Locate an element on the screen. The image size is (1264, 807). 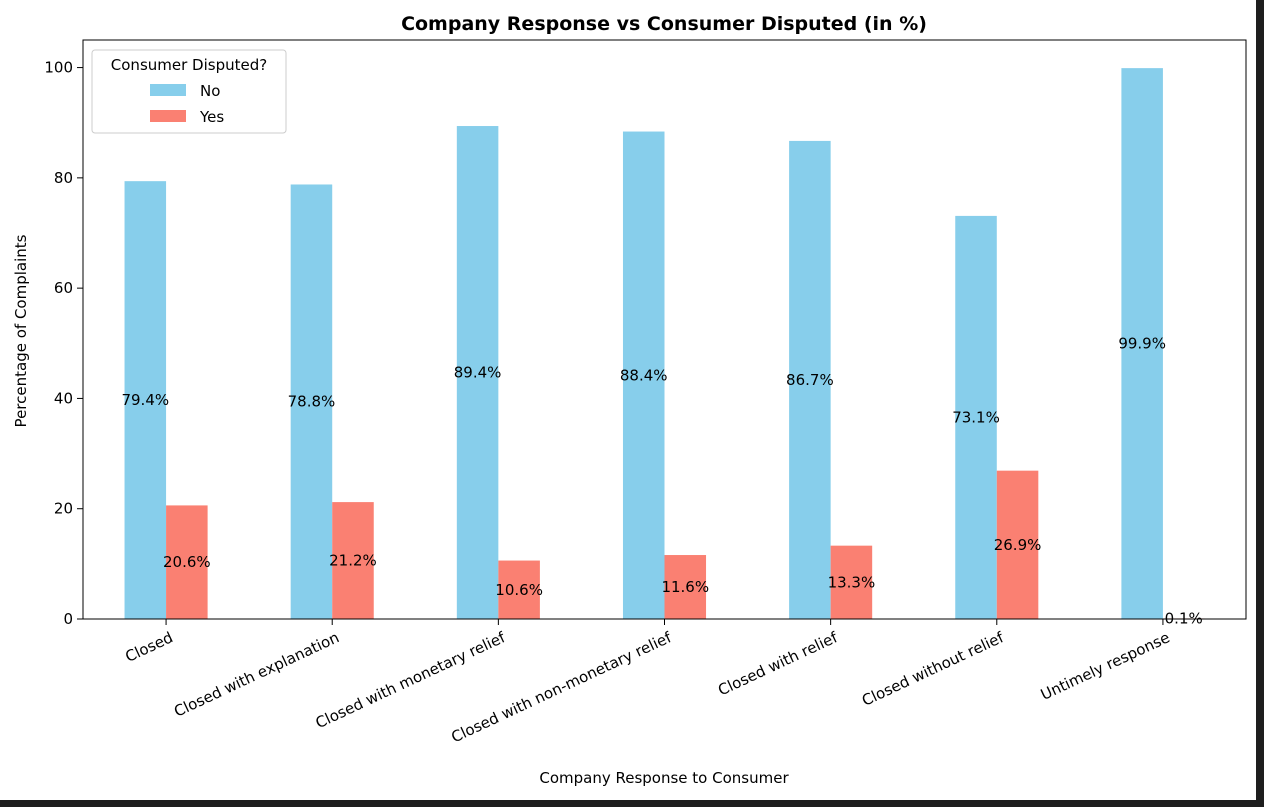
data-label-yes: 26.9% is located at coordinates (1018, 545).